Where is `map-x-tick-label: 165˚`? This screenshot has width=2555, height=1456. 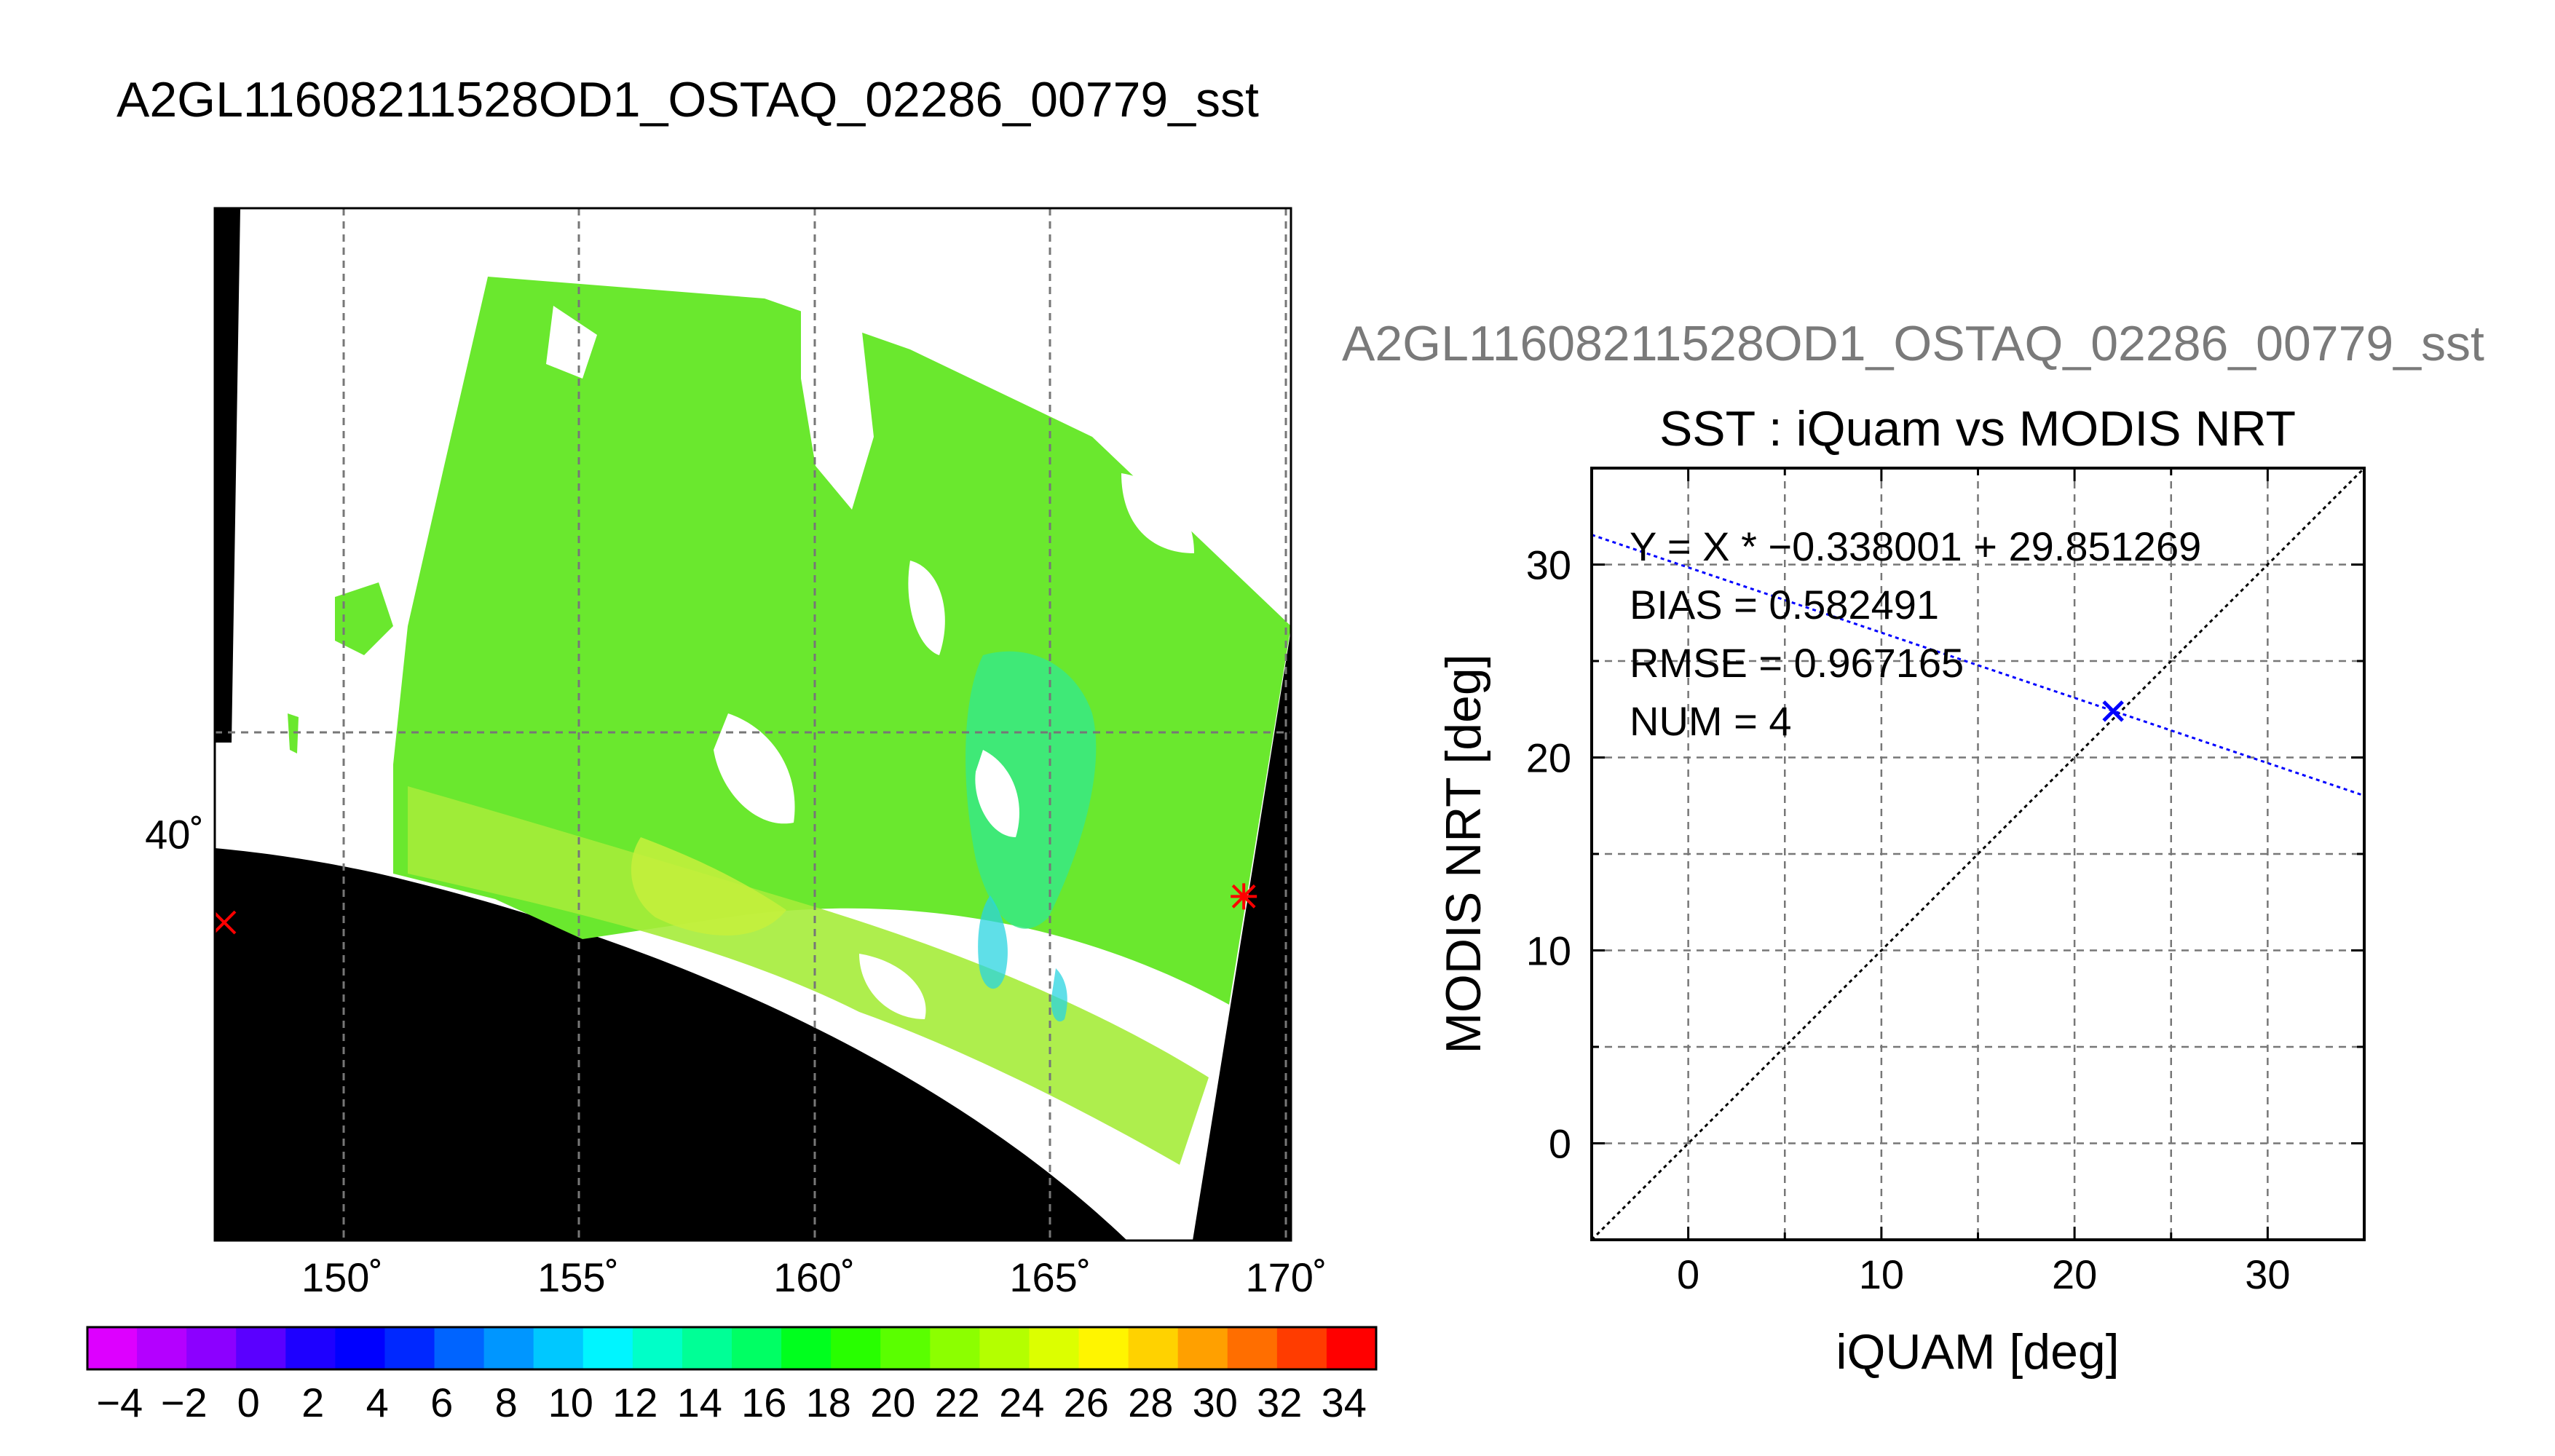
map-x-tick-label: 165˚ is located at coordinates (1050, 1277).